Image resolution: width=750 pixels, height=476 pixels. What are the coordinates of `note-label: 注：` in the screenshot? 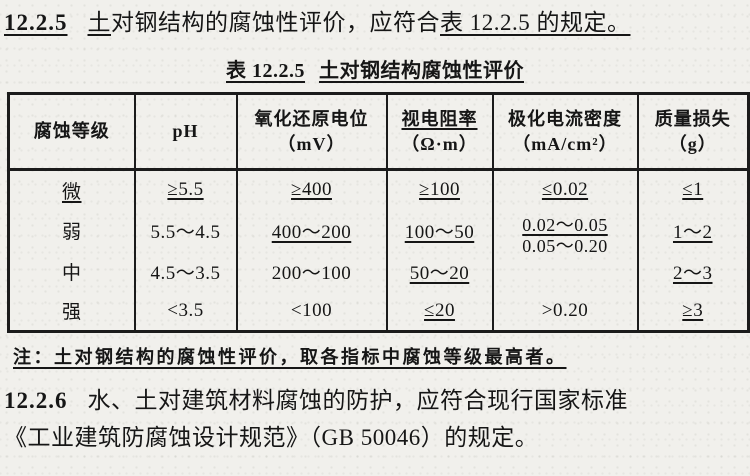 It's located at (33, 357).